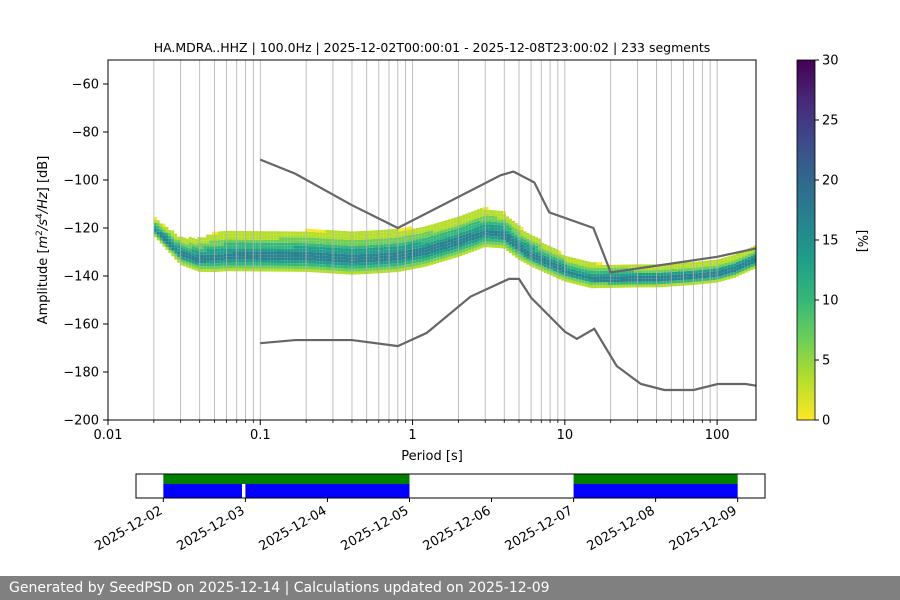 The image size is (900, 600). I want to click on colorbar-tick-label: 20, so click(830, 181).